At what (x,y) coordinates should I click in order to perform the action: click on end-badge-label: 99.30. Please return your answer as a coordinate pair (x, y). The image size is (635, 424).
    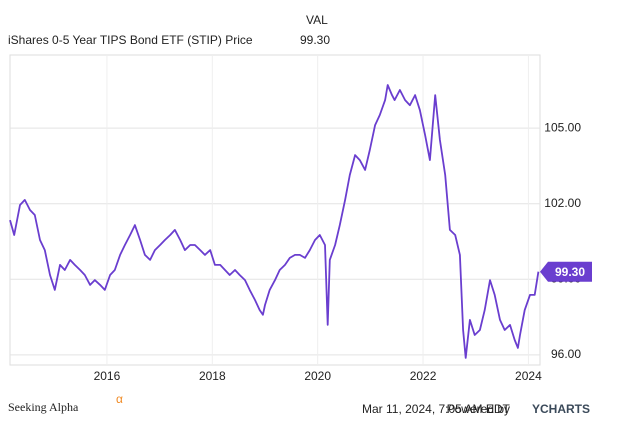
    Looking at the image, I should click on (570, 272).